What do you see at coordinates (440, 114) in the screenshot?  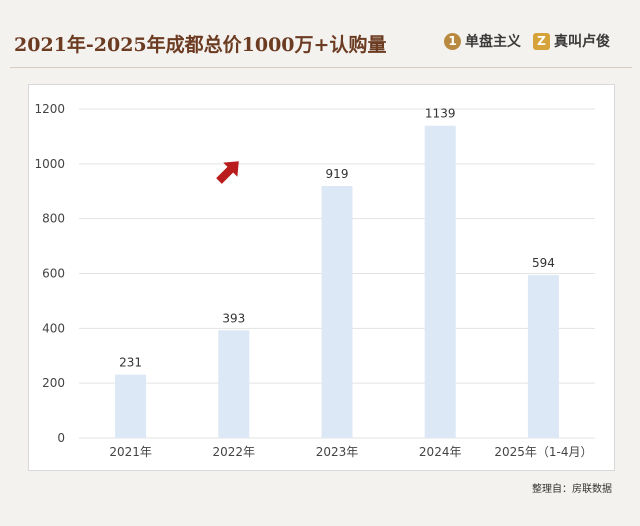 I see `data-label: 1139` at bounding box center [440, 114].